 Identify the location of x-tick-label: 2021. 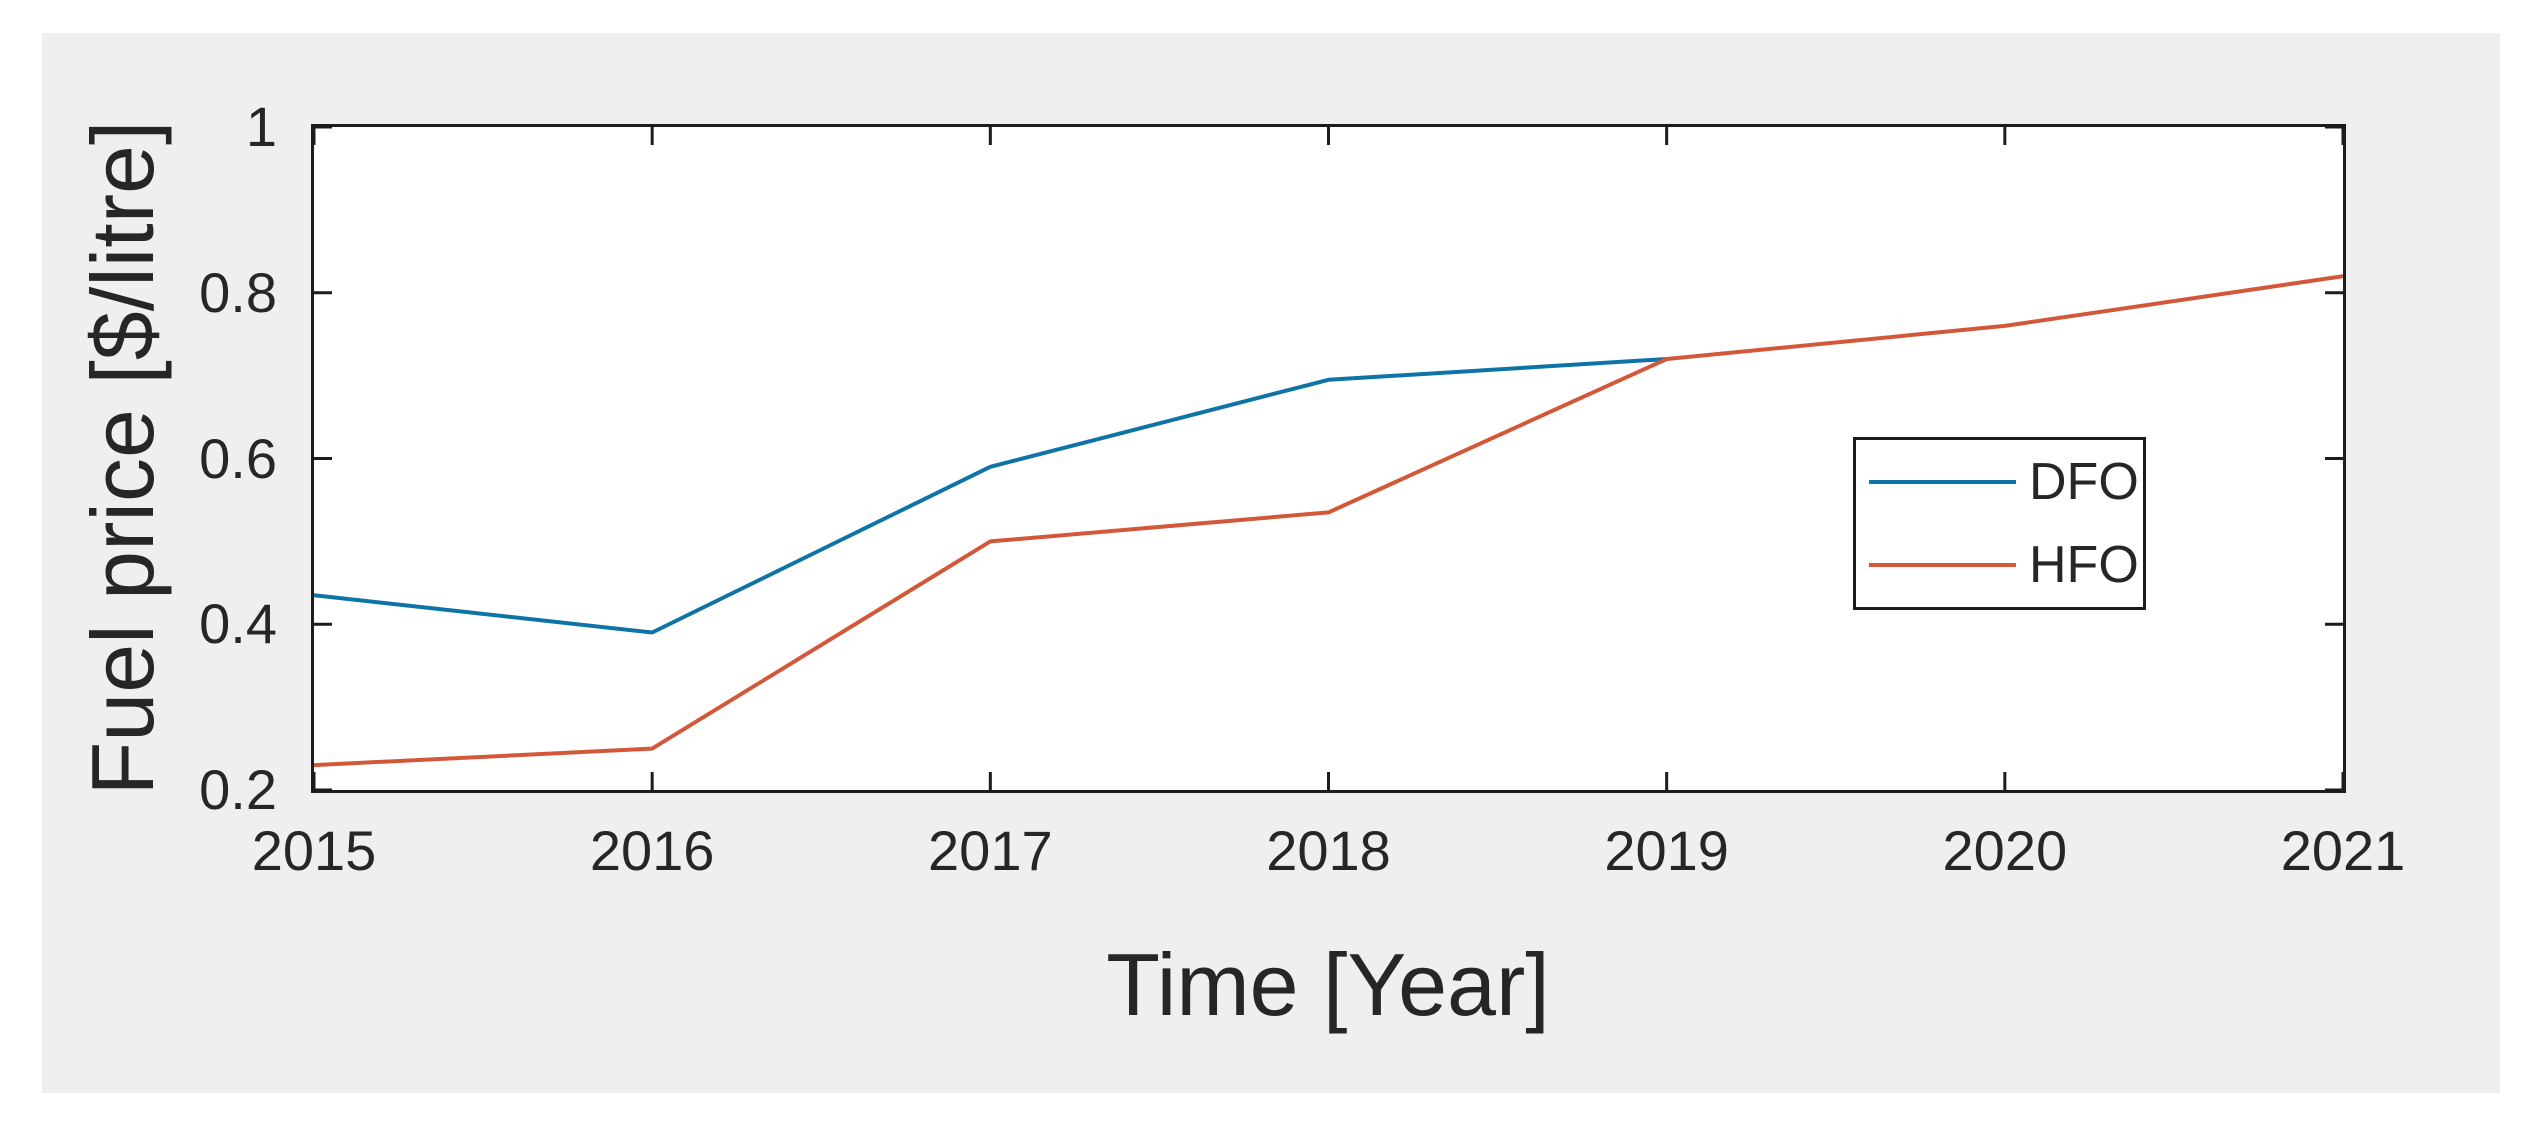
(2343, 850).